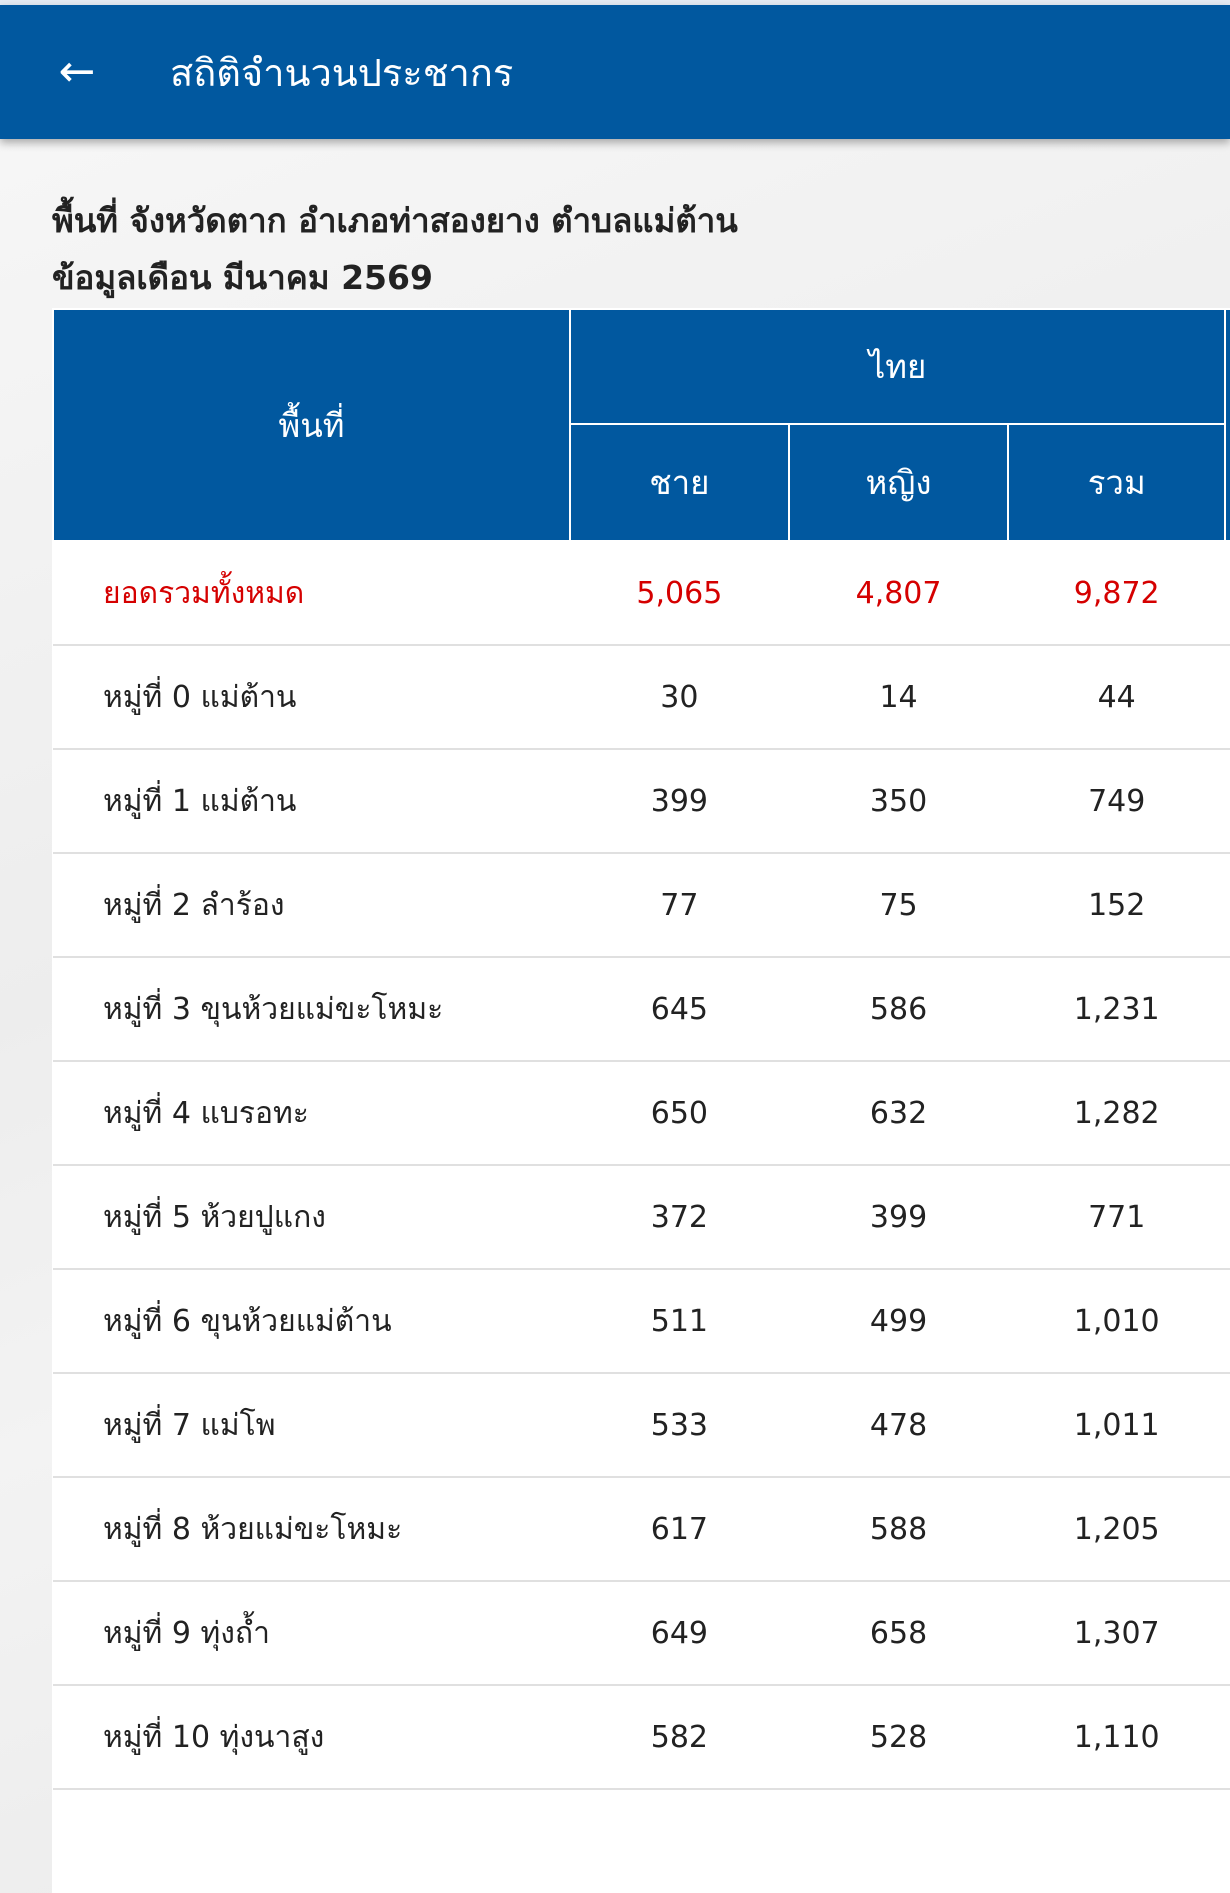  I want to click on header-female: หญิง, so click(898, 482).